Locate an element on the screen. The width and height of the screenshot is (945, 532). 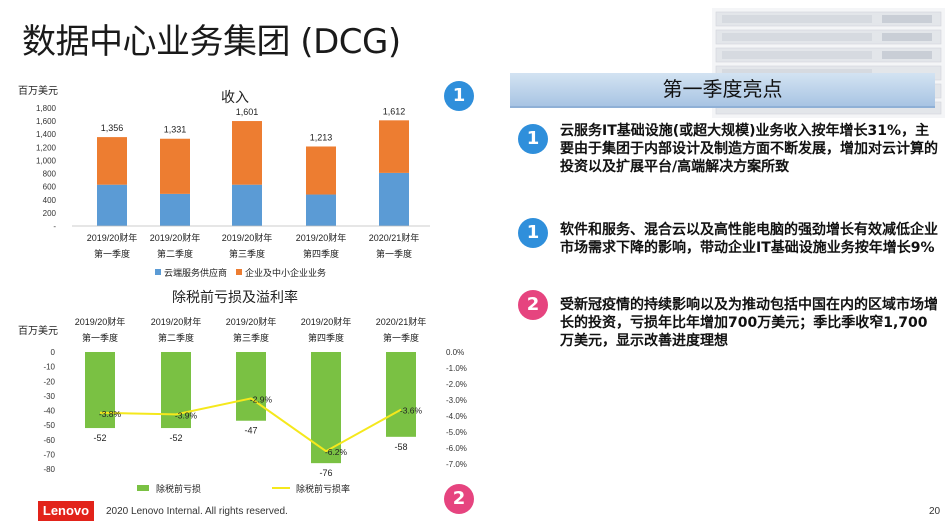
revenue-xtick-quarter: 第三季度 is located at coordinates (247, 253).